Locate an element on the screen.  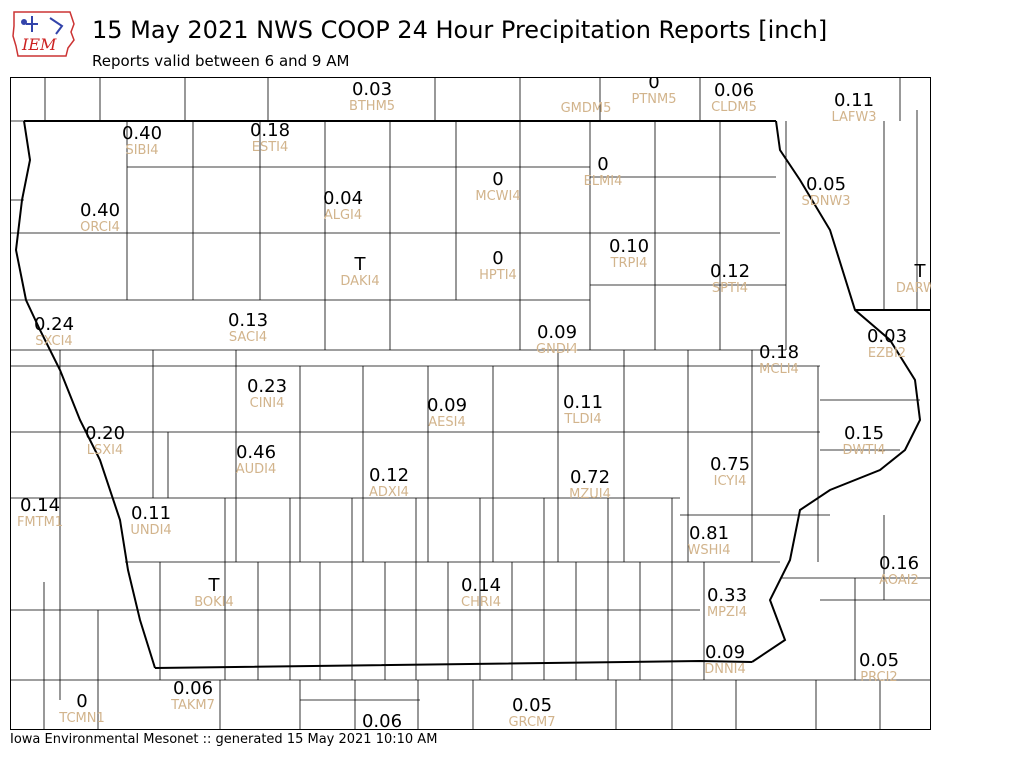
station-id: DNNI4 is located at coordinates (725, 669).